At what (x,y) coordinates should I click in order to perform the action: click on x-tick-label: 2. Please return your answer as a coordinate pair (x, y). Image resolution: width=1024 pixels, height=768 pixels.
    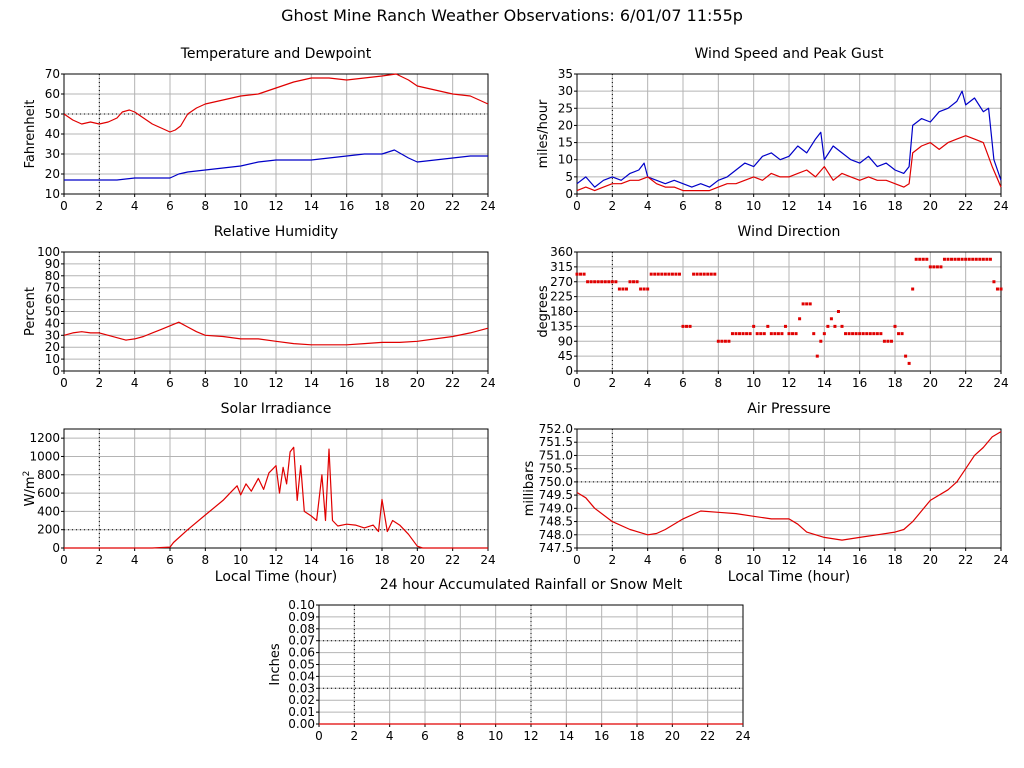
    Looking at the image, I should click on (613, 560).